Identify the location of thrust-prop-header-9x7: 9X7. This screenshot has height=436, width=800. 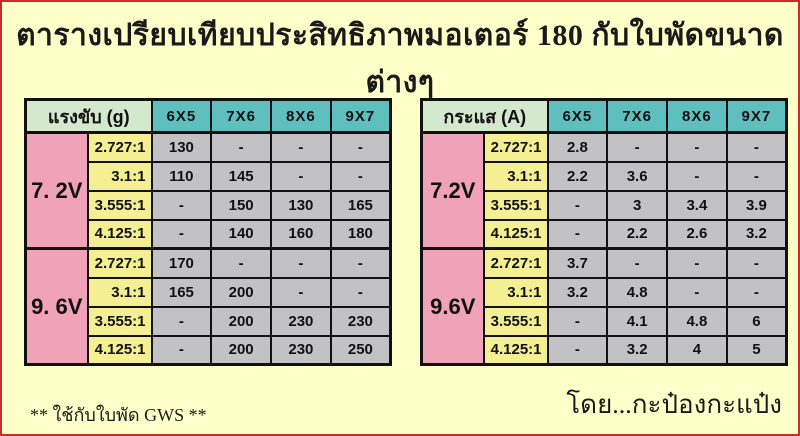
(360, 116).